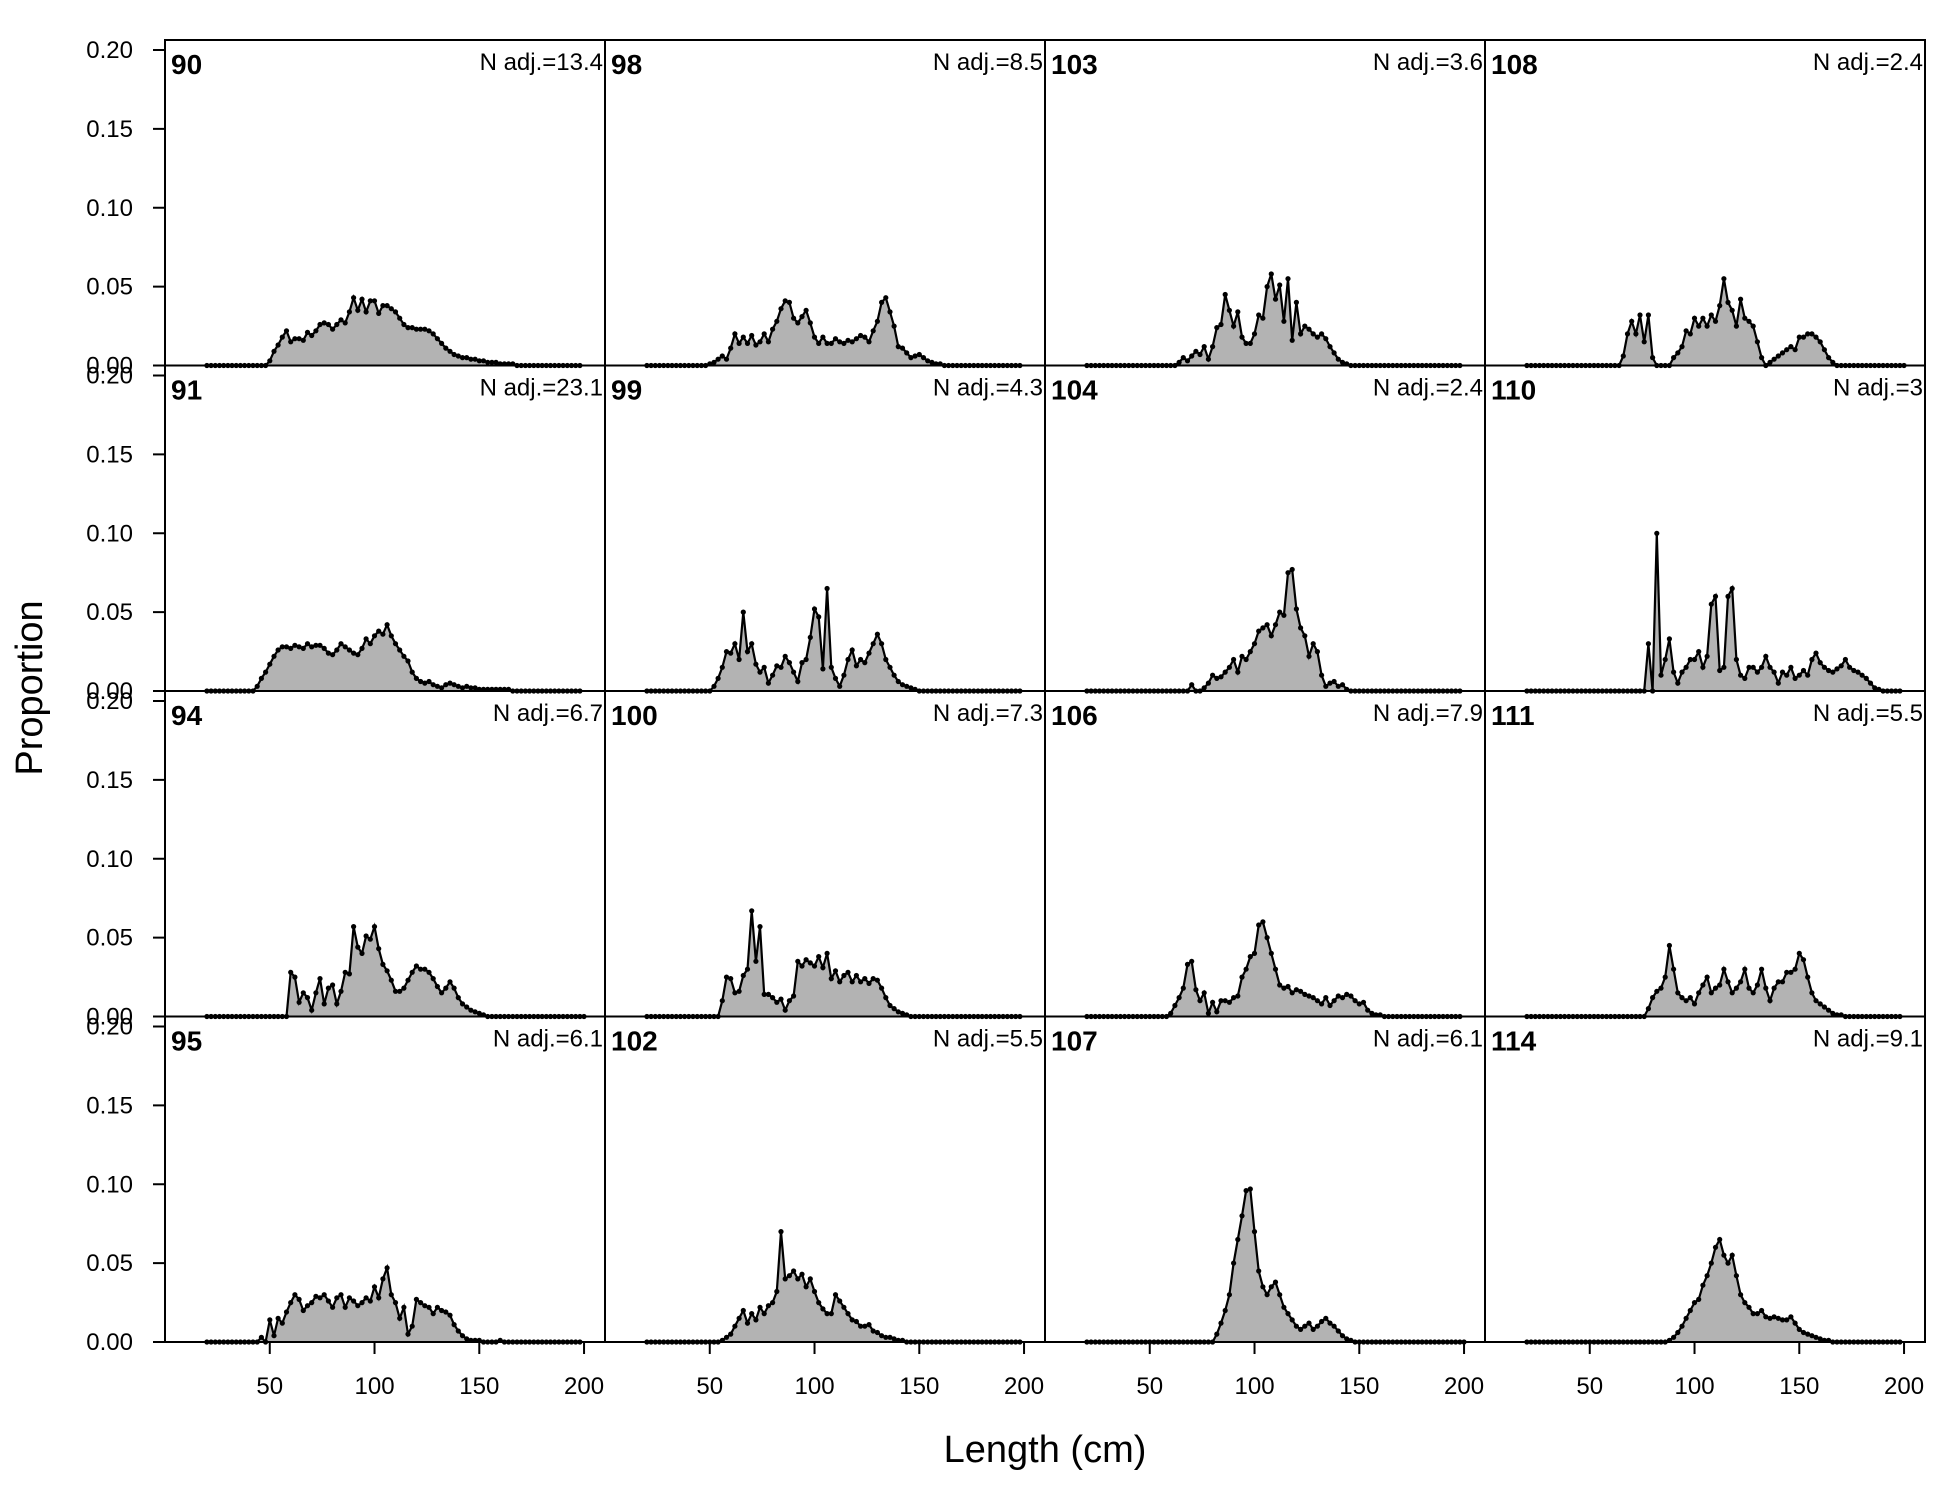 The width and height of the screenshot is (1950, 1500). I want to click on panel-110: 110 N adj.=3, so click(1705, 529).